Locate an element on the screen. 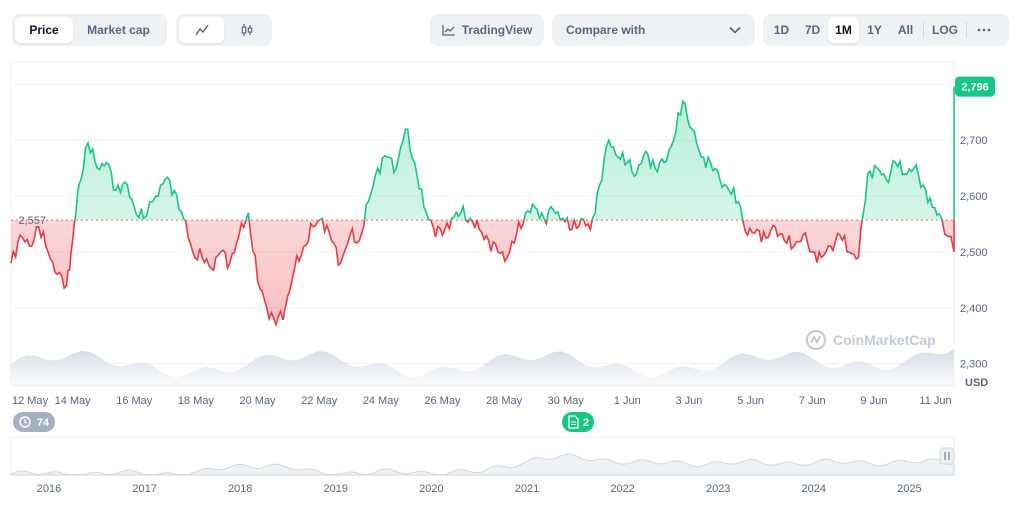  overview-navigator: 2016 2017 2018 2019 2020 2021 2022 2023 2024 2025 is located at coordinates (482, 465).